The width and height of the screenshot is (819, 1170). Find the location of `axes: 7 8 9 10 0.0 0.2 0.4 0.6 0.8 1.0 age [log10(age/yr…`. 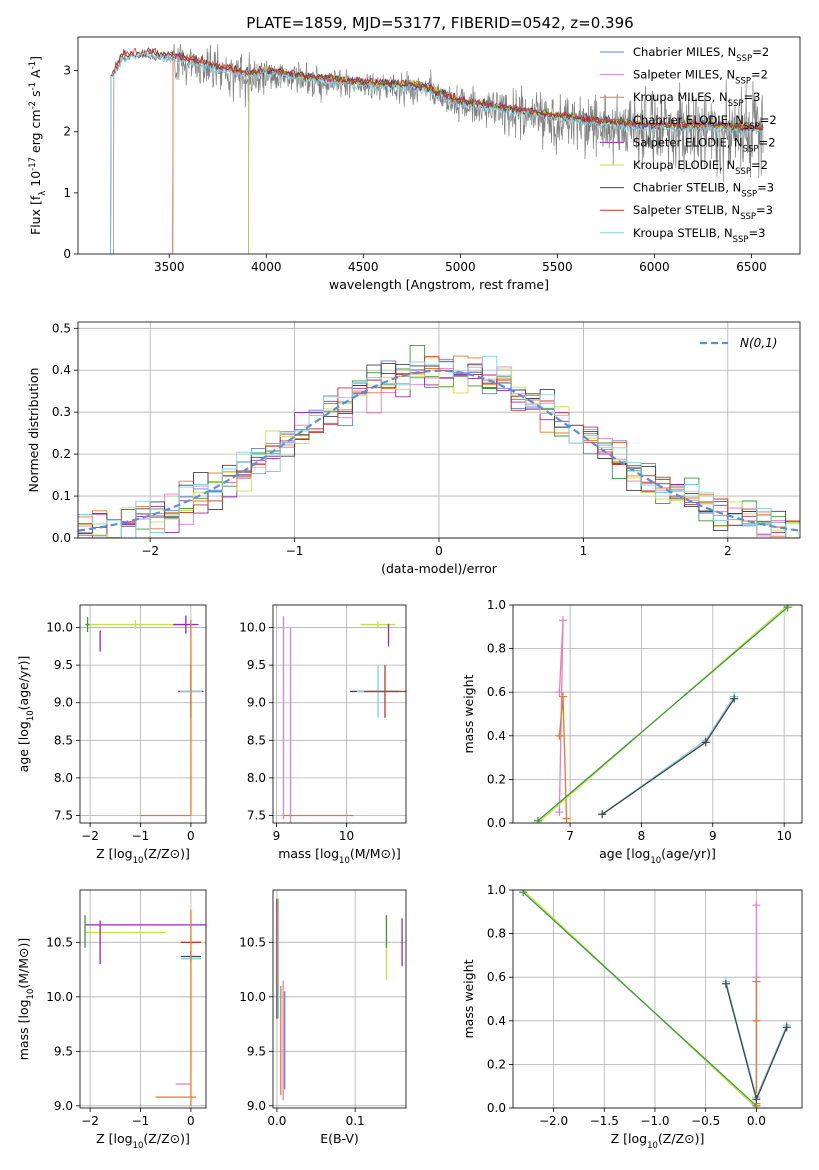

axes: 7 8 9 10 0.0 0.2 0.4 0.6 0.8 1.0 age [log10(age/yr… is located at coordinates (632, 732).